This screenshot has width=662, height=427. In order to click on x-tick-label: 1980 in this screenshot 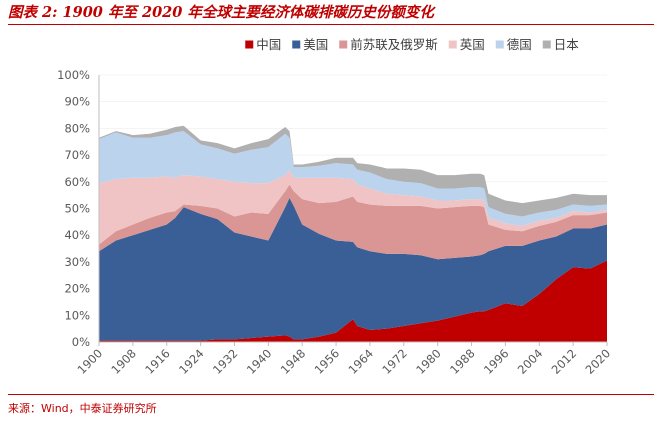, I will do `click(428, 361)`.